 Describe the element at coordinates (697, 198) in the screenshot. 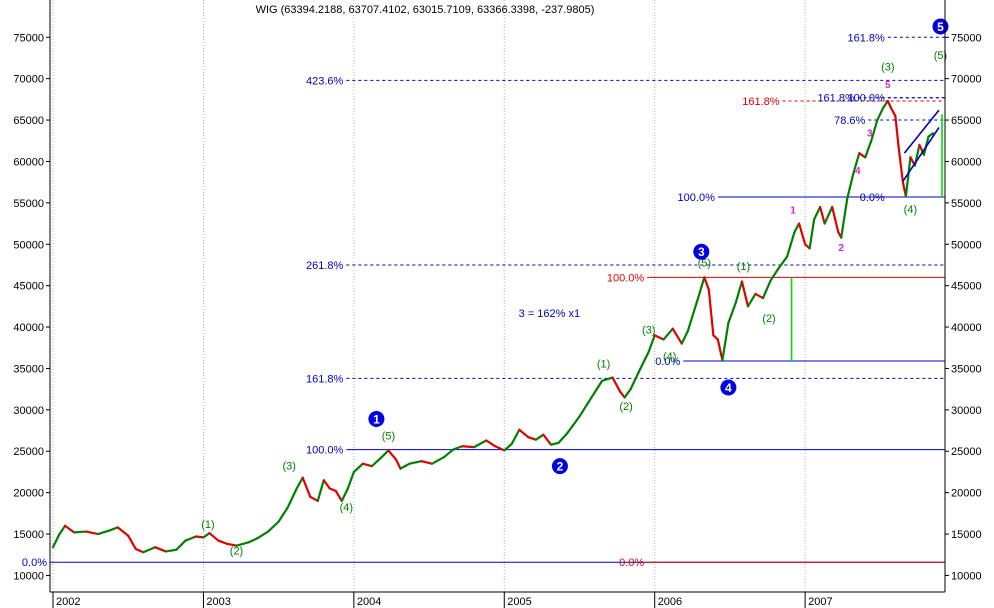

I see `level-label-6: 100.0%` at that location.